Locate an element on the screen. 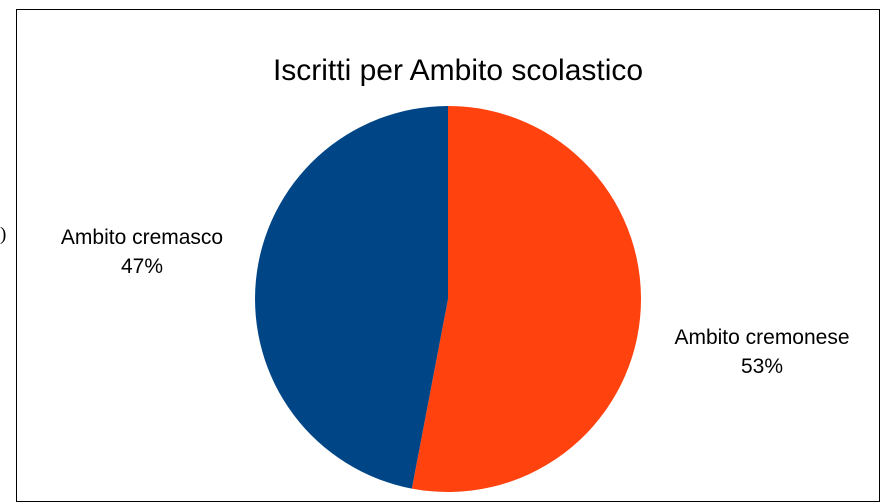  slice-percent-label: 47% is located at coordinates (142, 266).